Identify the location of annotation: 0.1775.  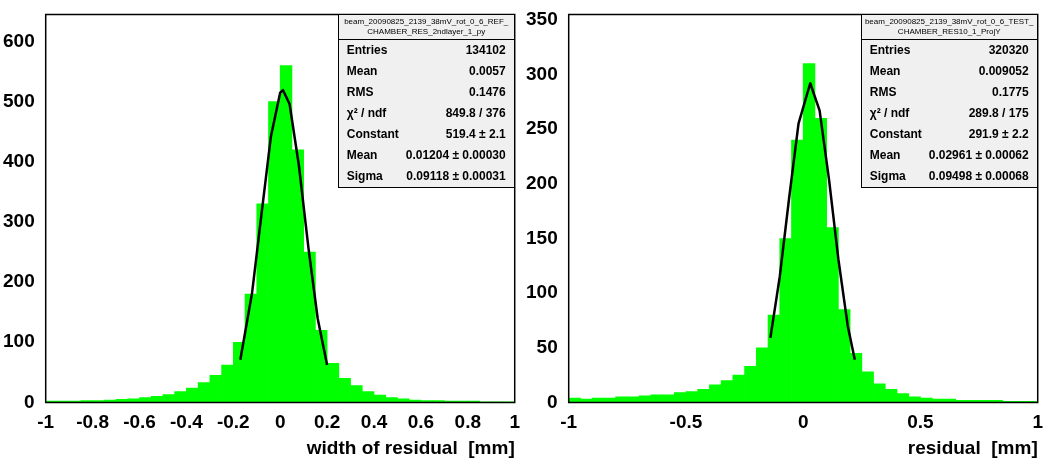
(1010, 93).